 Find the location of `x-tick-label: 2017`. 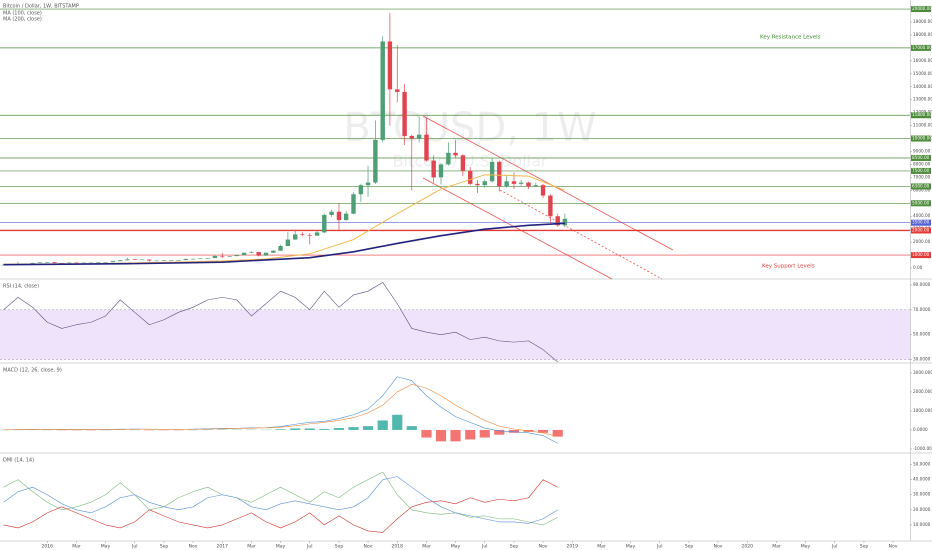

x-tick-label: 2017 is located at coordinates (223, 547).